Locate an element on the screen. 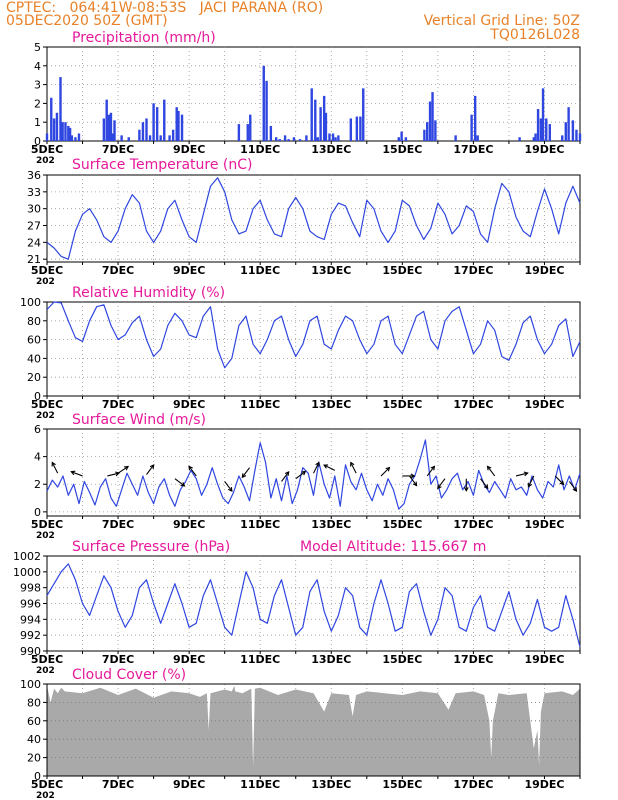 The width and height of the screenshot is (618, 800). precip-xtick-label: 11DEC is located at coordinates (260, 149).